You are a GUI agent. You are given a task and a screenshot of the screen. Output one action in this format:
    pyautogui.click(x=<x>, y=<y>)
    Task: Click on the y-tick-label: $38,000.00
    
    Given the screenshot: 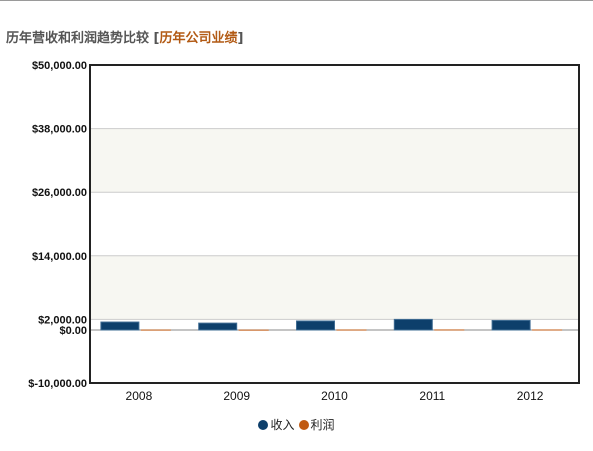 What is the action you would take?
    pyautogui.click(x=59, y=130)
    